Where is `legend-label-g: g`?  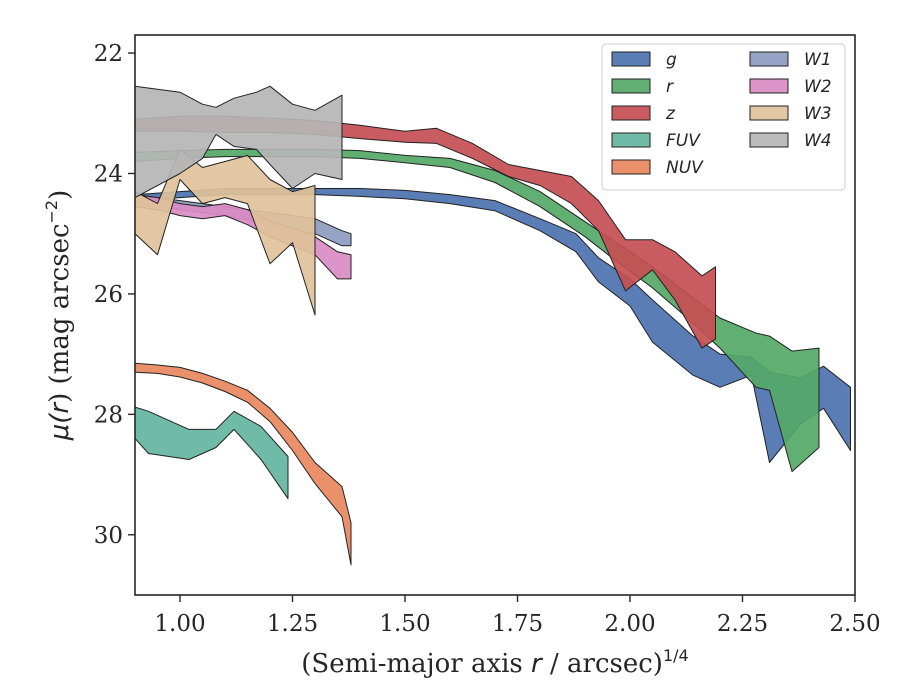 legend-label-g: g is located at coordinates (671, 60).